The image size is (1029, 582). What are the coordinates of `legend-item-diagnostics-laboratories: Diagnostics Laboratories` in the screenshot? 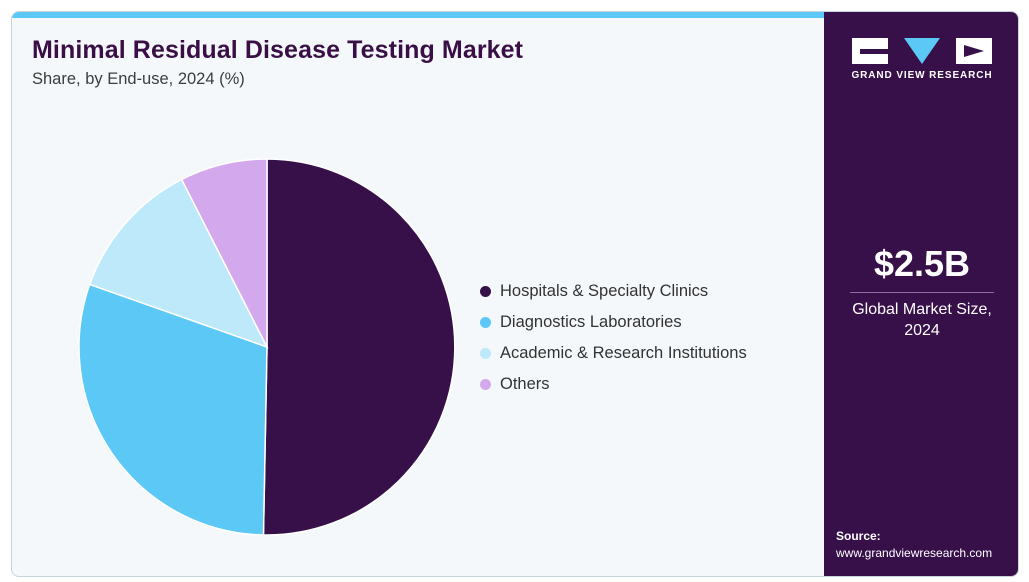 It's located at (613, 322).